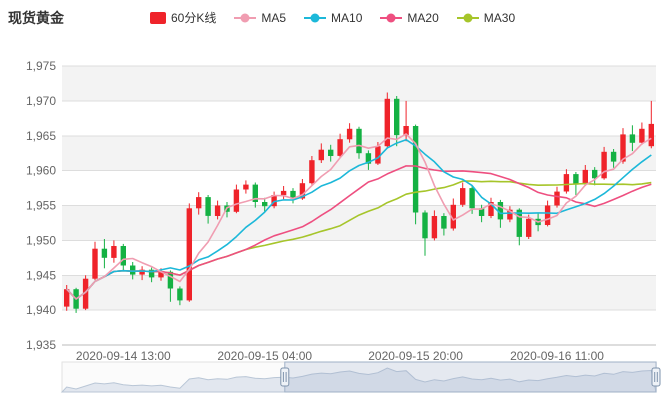 The width and height of the screenshot is (664, 402). Describe the element at coordinates (41, 206) in the screenshot. I see `y-axis-label: 1,955` at that location.